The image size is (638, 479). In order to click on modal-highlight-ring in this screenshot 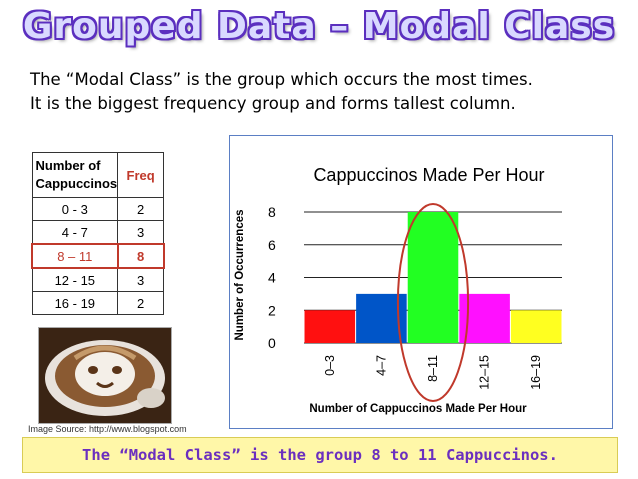, I will do `click(433, 302)`.